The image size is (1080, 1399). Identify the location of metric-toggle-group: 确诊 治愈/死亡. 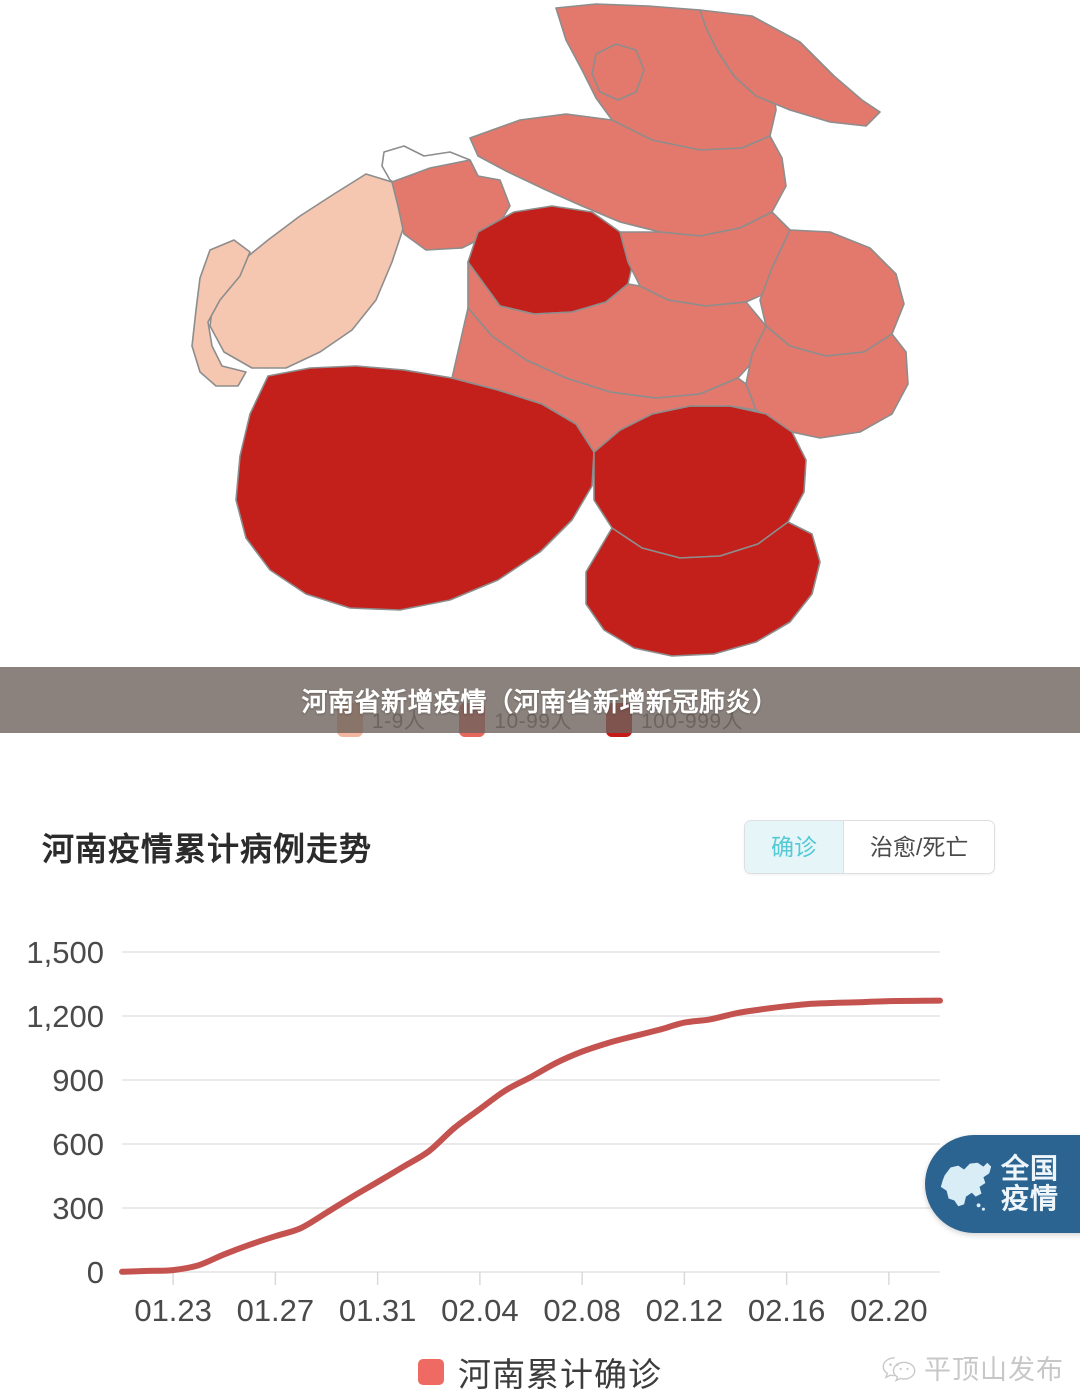
(870, 847).